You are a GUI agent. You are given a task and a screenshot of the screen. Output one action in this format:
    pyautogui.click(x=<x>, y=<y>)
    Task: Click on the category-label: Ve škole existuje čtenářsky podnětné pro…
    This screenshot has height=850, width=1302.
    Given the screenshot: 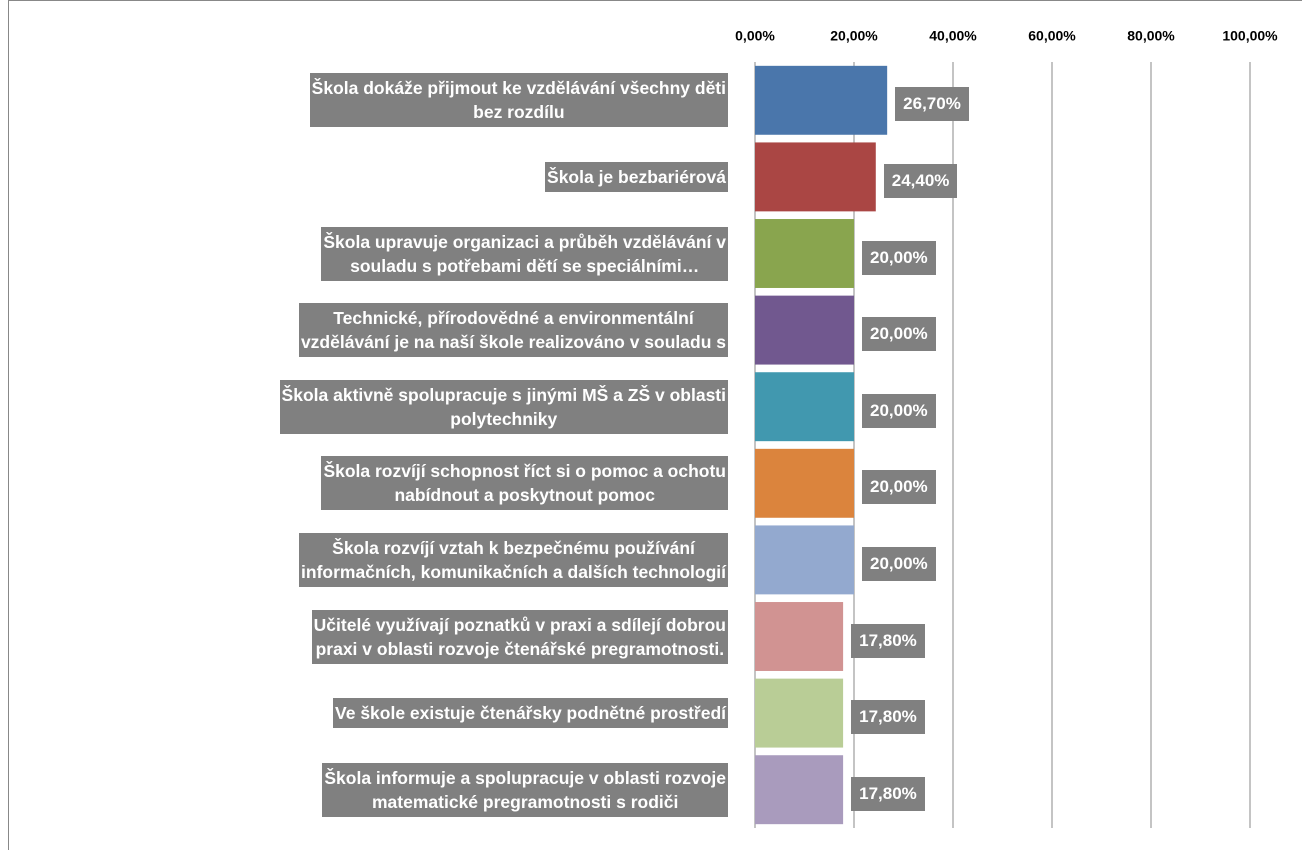 What is the action you would take?
    pyautogui.click(x=530, y=713)
    